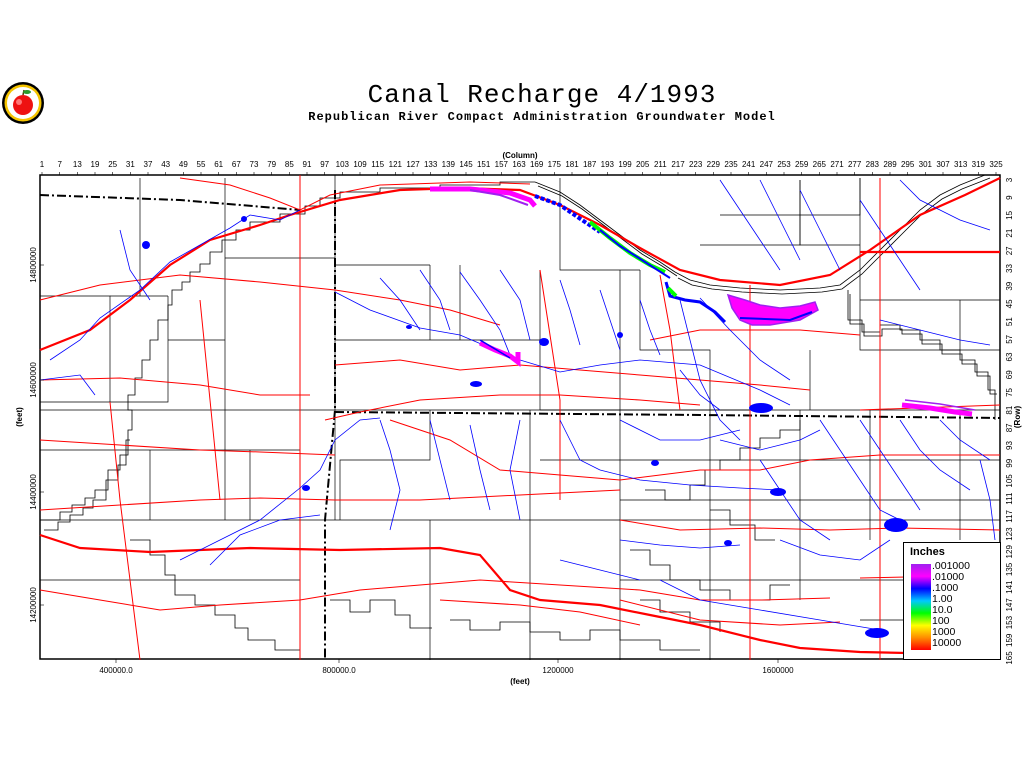 The height and width of the screenshot is (768, 1024). What do you see at coordinates (1009, 587) in the screenshot?
I see `row-tick-label: 141` at bounding box center [1009, 587].